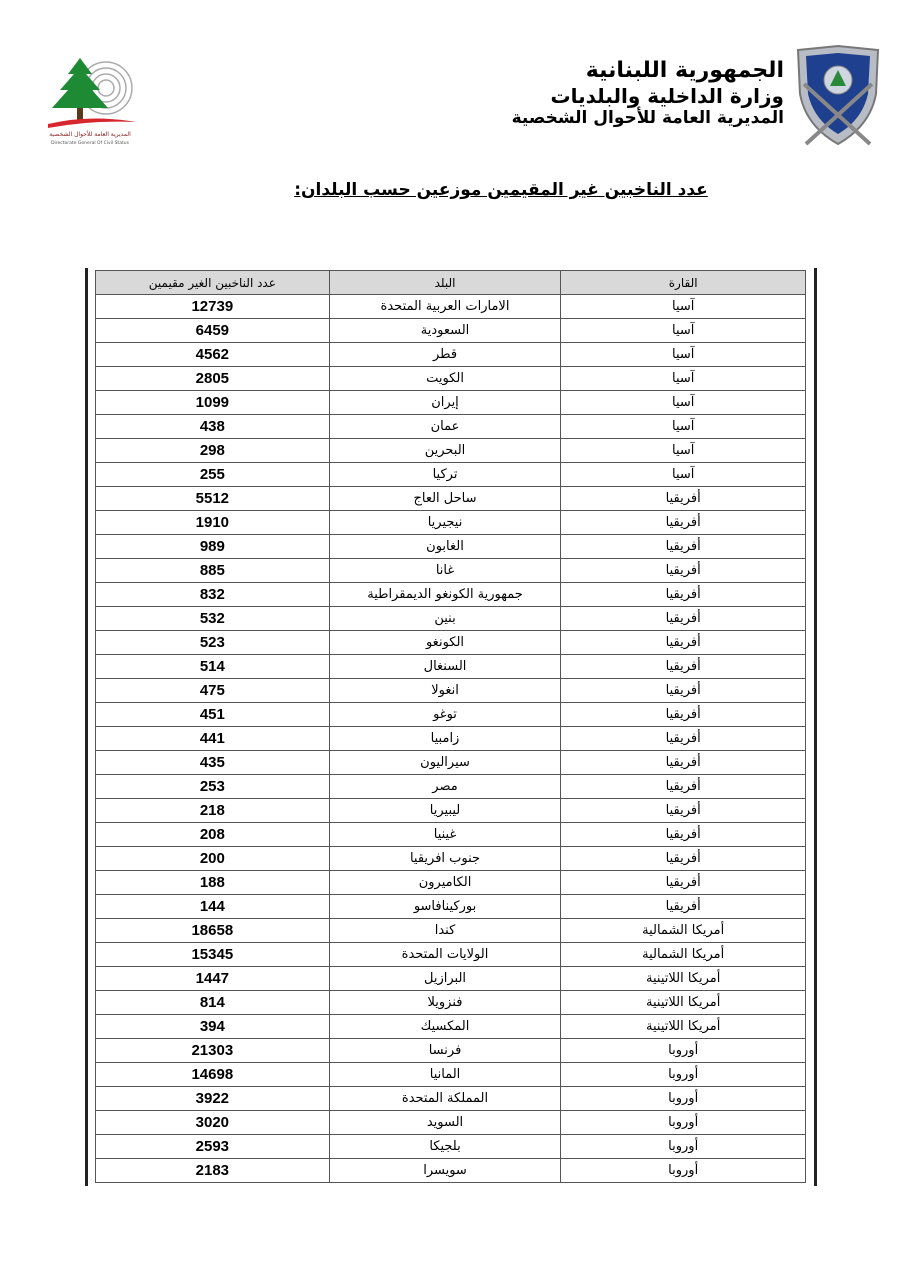  I want to click on country-cell: الكويت, so click(445, 378).